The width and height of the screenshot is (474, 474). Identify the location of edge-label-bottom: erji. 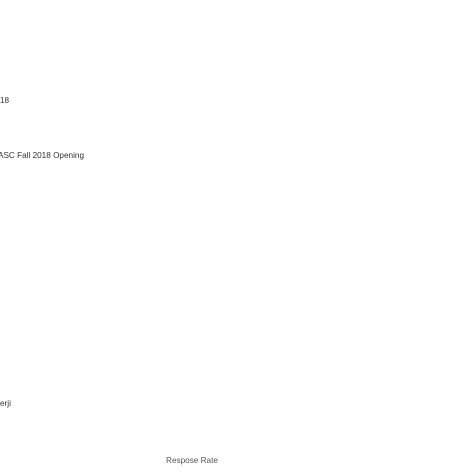
(5, 403).